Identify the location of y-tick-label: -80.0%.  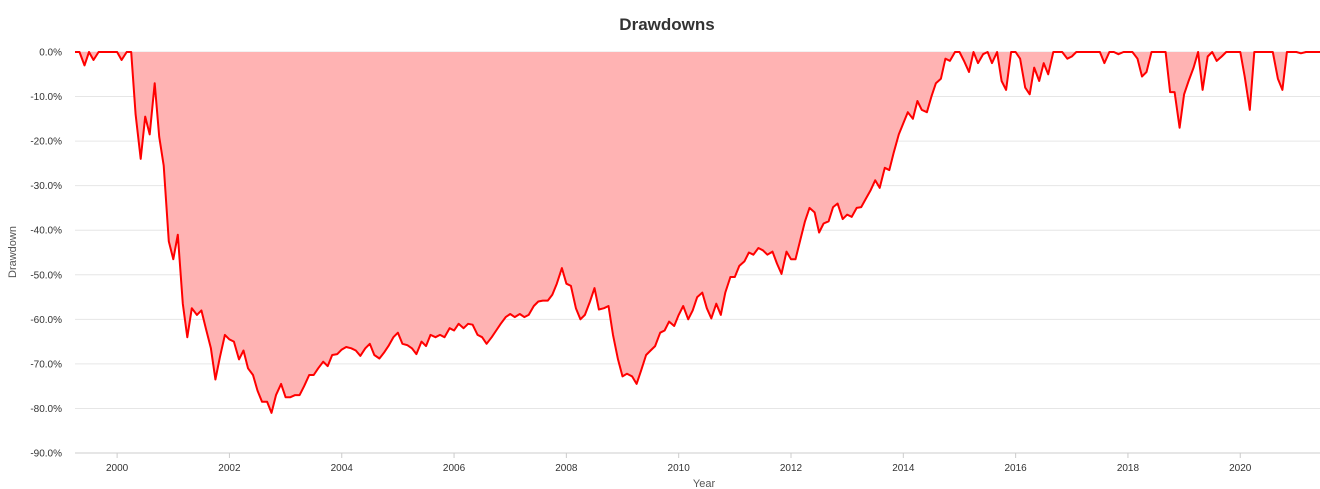
(46, 409).